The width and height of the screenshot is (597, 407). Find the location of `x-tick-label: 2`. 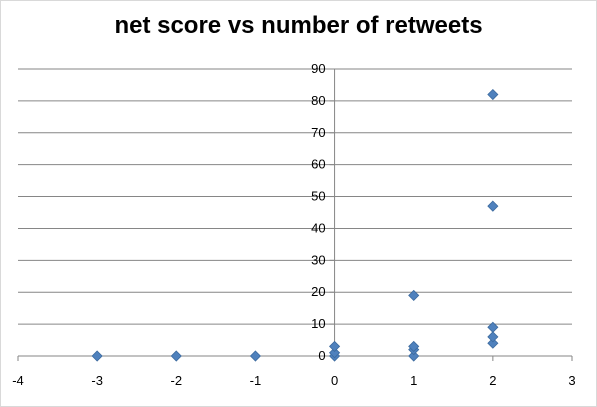

x-tick-label: 2 is located at coordinates (492, 380).